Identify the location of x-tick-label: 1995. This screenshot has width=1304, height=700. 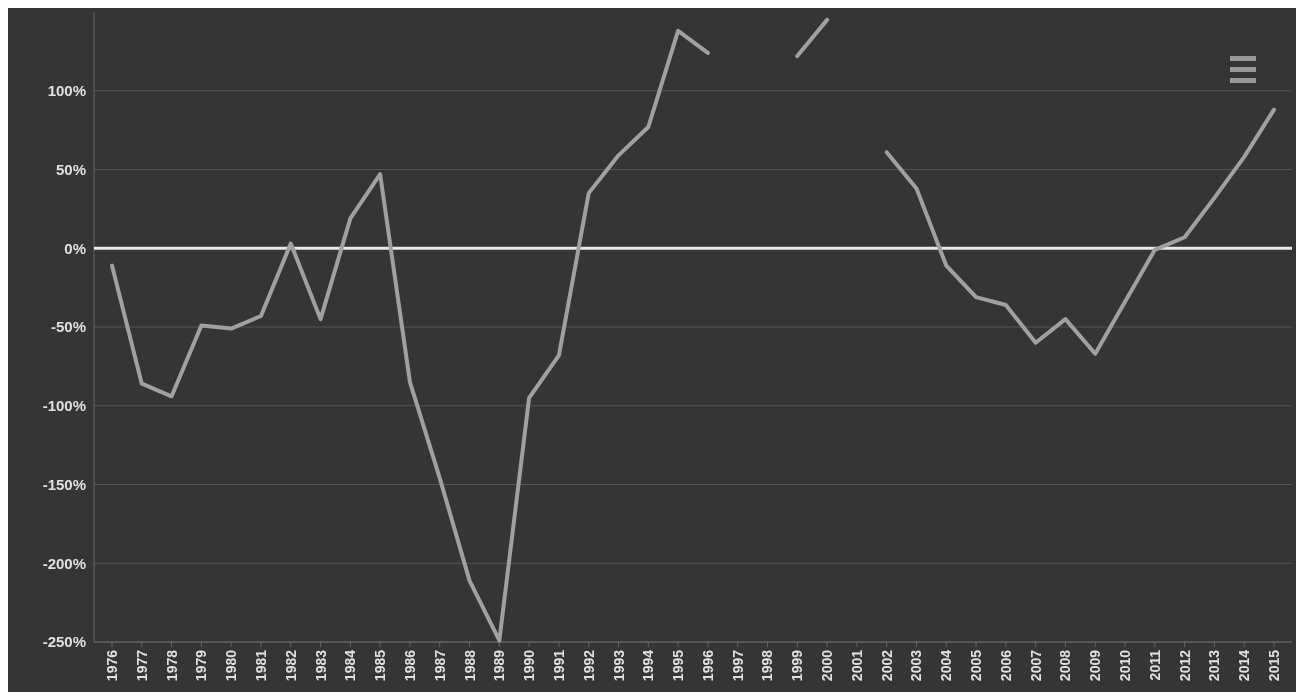
(678, 665).